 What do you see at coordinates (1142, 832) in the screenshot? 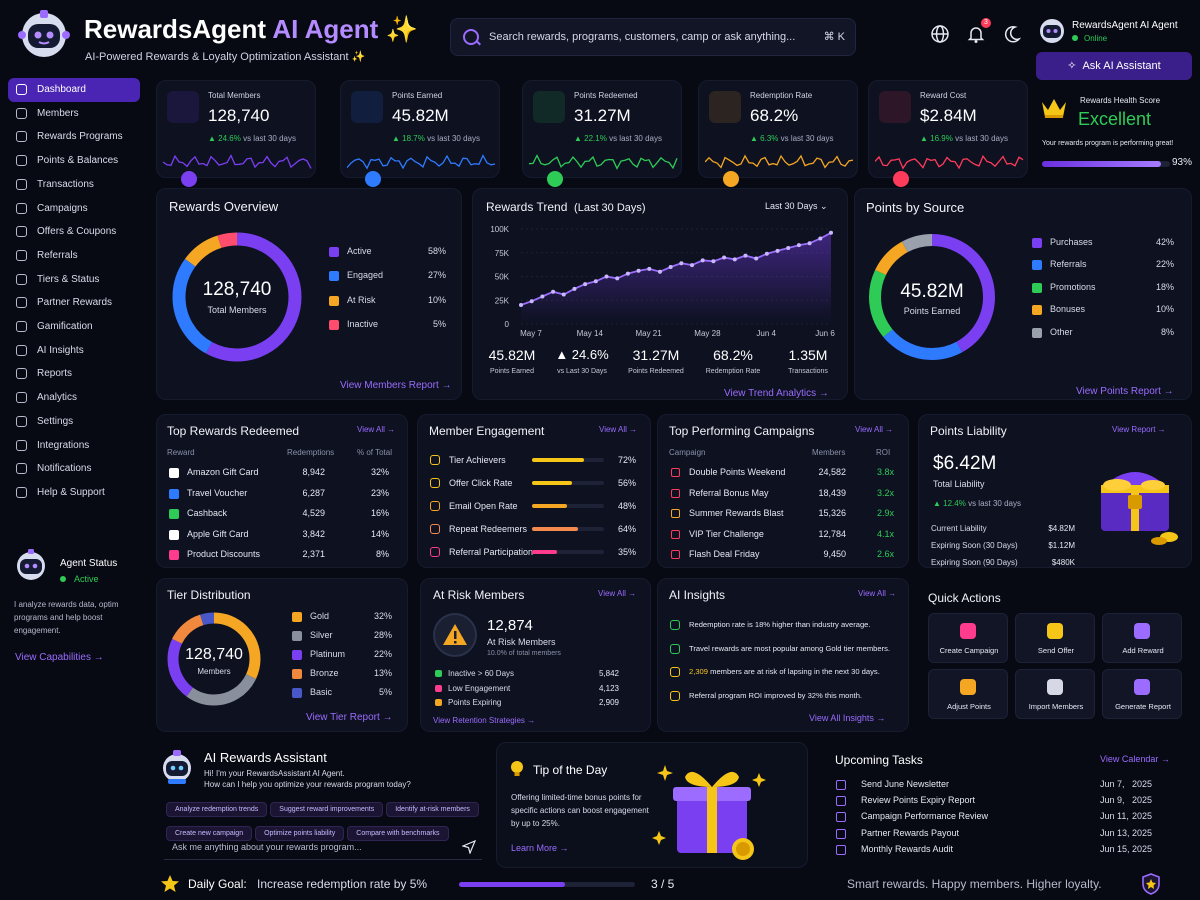
I see `task-year: 2025` at bounding box center [1142, 832].